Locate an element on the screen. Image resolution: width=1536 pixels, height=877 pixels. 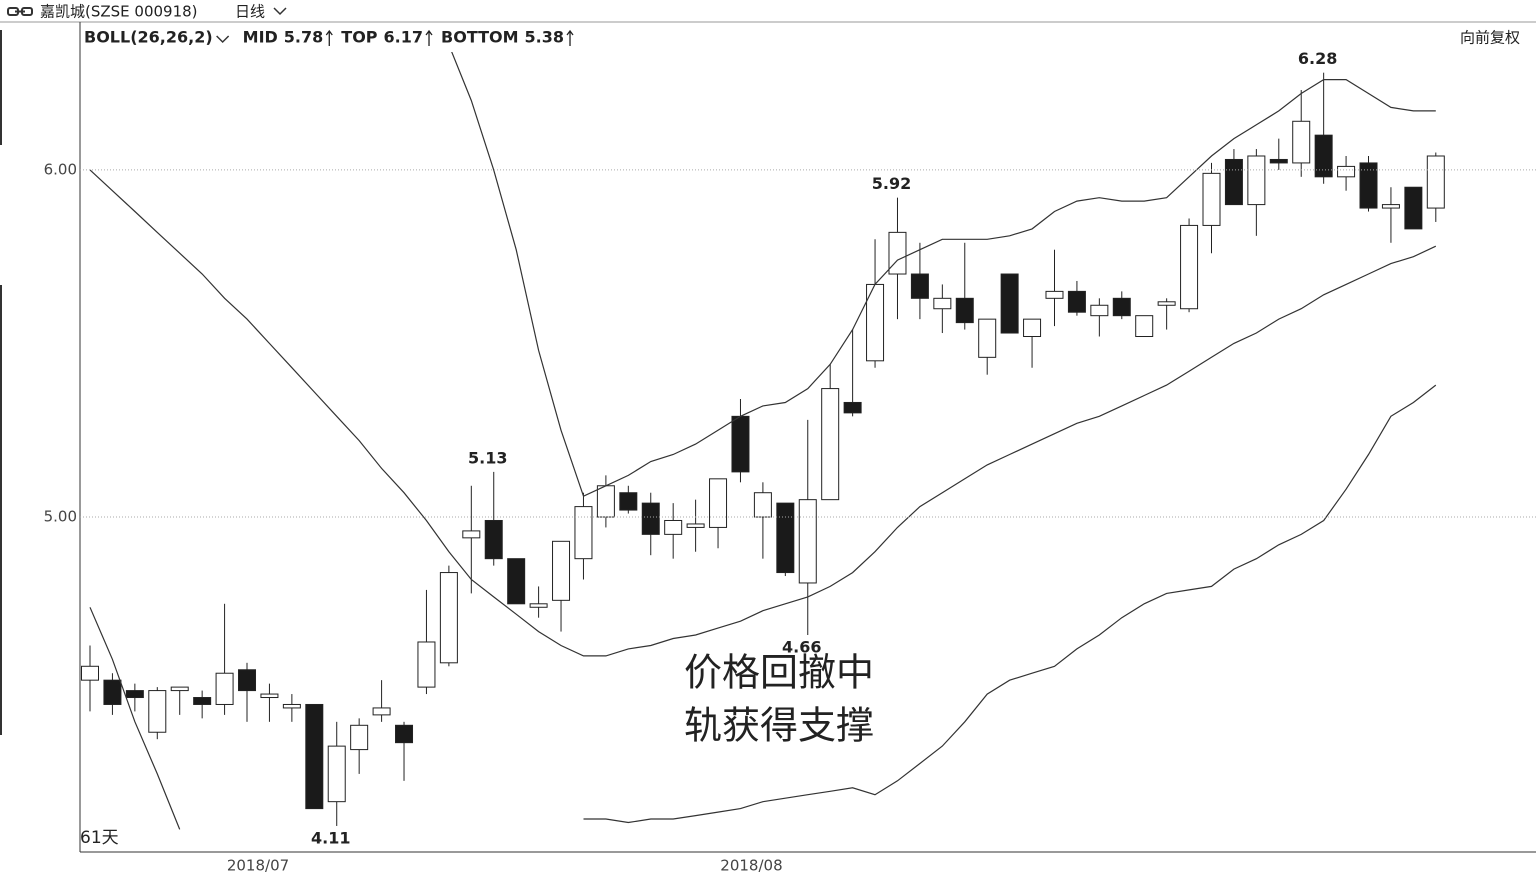
x-tick-label: 2018/07 is located at coordinates (258, 866).